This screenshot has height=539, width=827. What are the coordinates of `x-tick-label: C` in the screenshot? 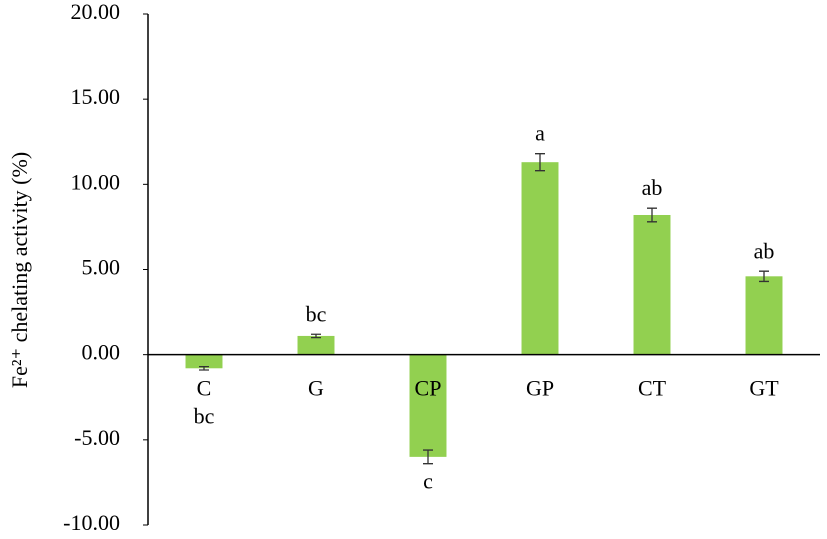 It's located at (204, 388).